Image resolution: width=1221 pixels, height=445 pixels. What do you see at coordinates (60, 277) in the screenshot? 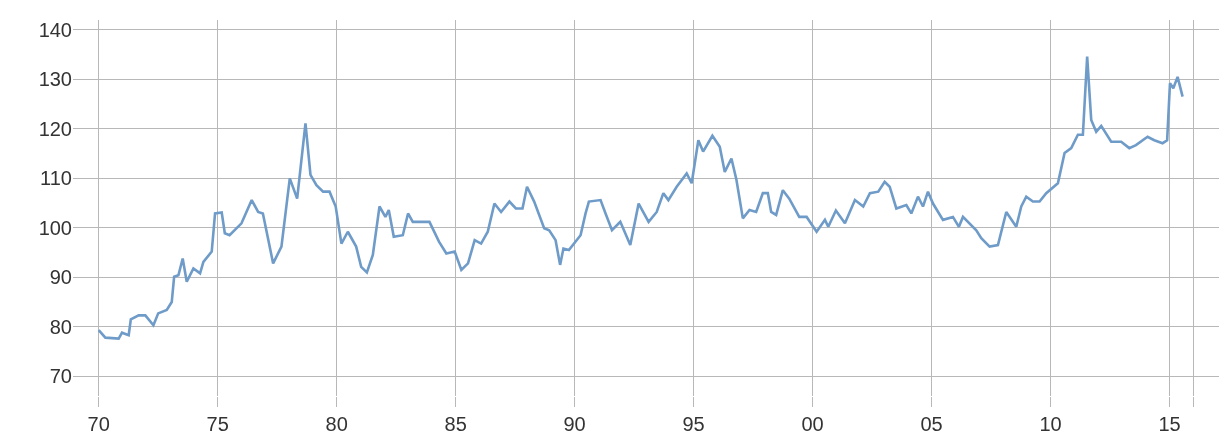
I see `y-tick-label: 90` at bounding box center [60, 277].